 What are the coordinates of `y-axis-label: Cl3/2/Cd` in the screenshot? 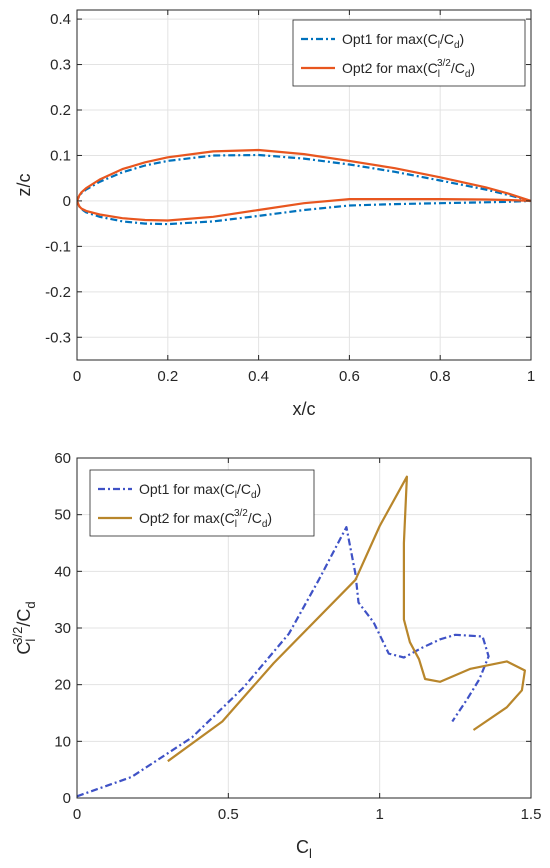 It's located at (24, 627).